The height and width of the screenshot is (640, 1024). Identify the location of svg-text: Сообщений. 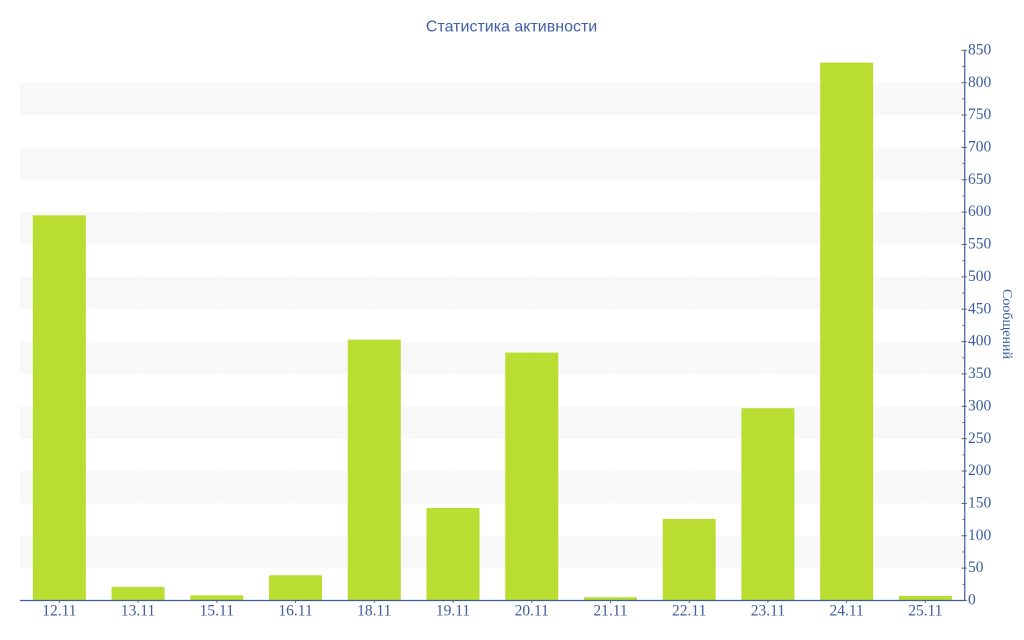
(1006, 324).